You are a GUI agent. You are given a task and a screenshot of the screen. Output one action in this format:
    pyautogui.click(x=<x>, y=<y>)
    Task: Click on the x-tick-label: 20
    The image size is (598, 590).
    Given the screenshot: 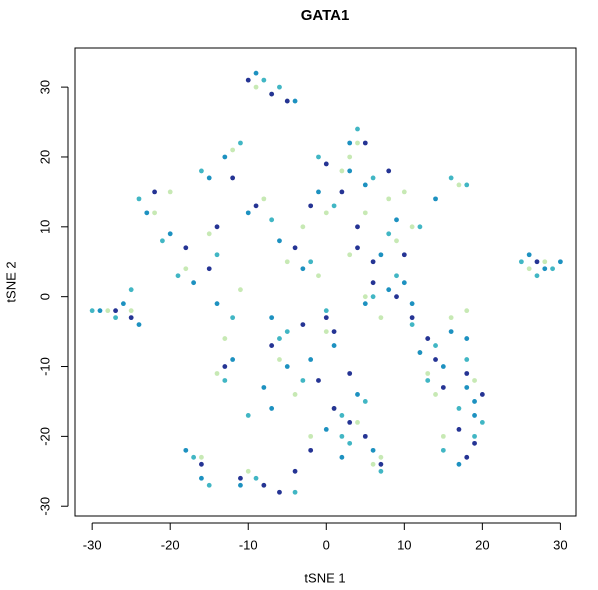 What is the action you would take?
    pyautogui.click(x=482, y=544)
    